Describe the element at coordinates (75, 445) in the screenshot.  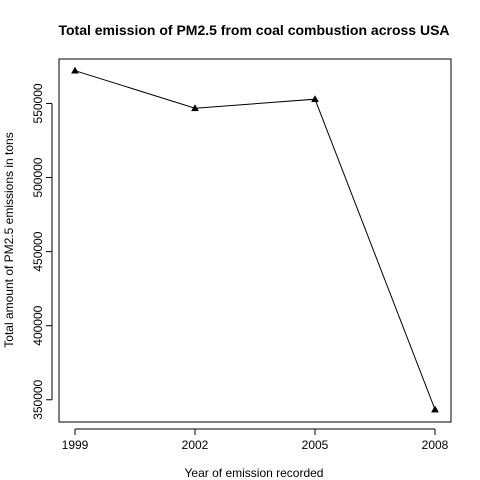
I see `x-tick-label: 1999` at that location.